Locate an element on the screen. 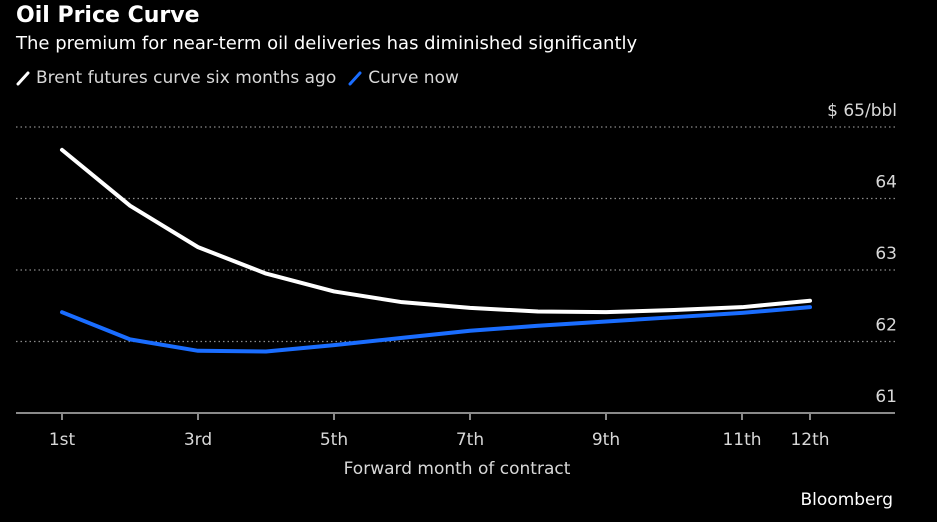 The width and height of the screenshot is (937, 522). x-tick-label: 1st is located at coordinates (62, 440).